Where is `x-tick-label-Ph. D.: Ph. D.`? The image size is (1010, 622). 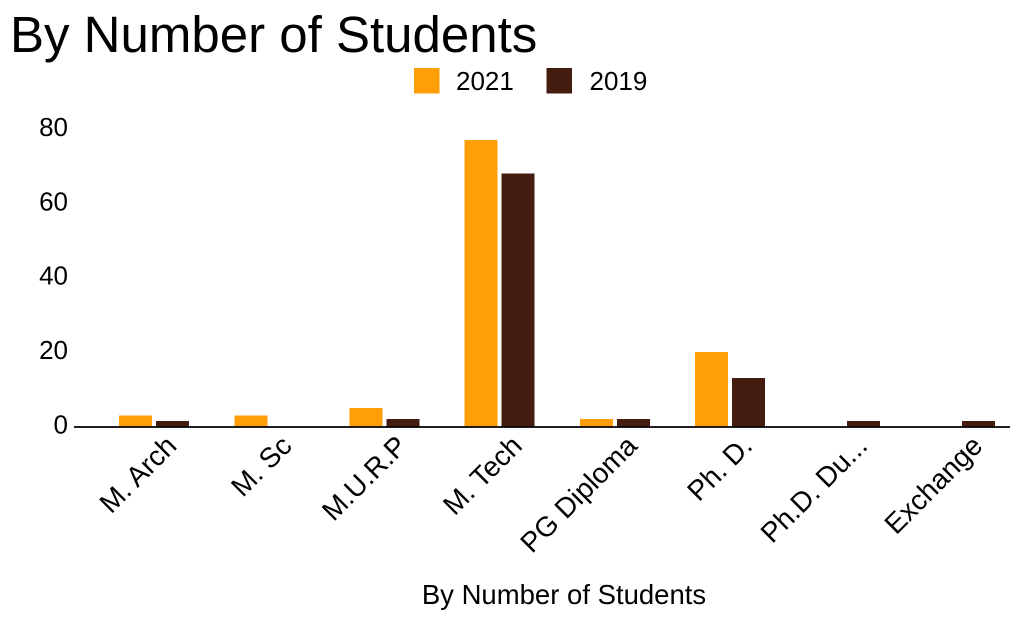 x-tick-label-Ph. D.: Ph. D. is located at coordinates (719, 468).